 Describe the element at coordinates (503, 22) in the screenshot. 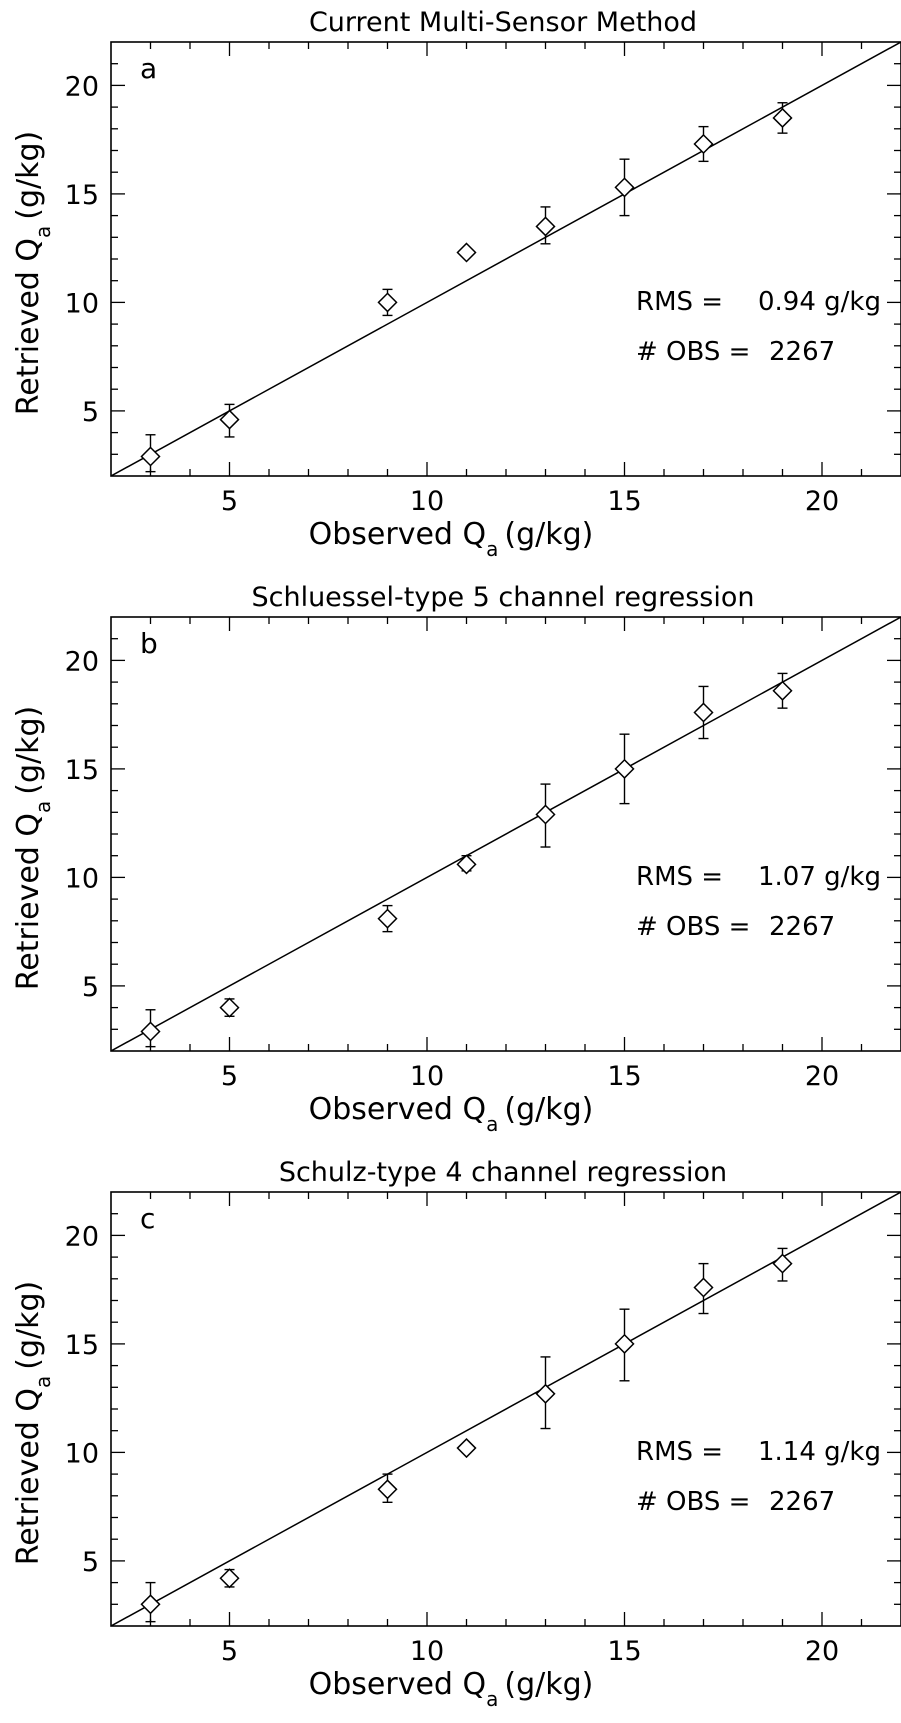

I see `chart-title: Current Multi-Sensor Method` at that location.